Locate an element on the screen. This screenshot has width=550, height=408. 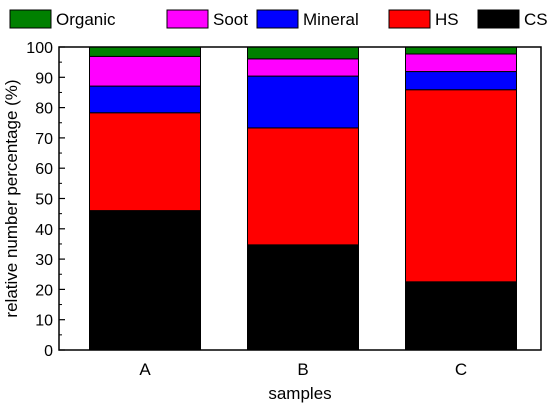
bar-b-hs is located at coordinates (303, 186).